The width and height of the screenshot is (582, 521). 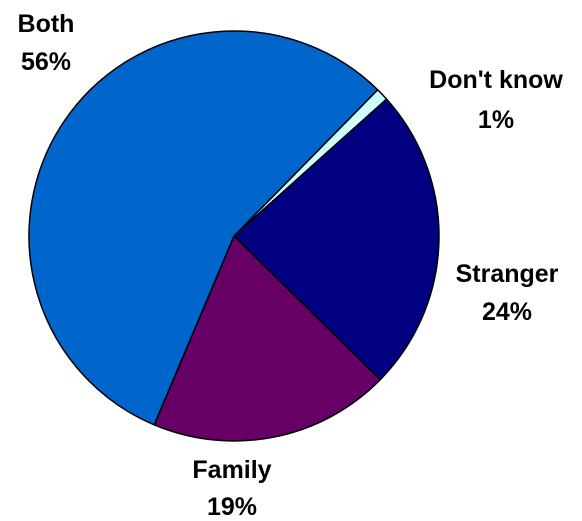 I want to click on slice-label-family-percent: 19%, so click(x=232, y=507).